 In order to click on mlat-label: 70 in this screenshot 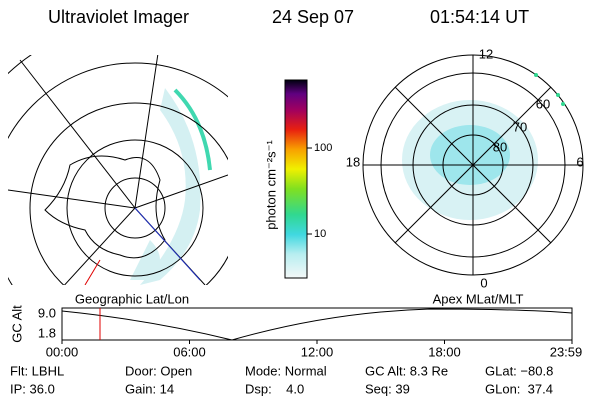, I will do `click(520, 126)`.